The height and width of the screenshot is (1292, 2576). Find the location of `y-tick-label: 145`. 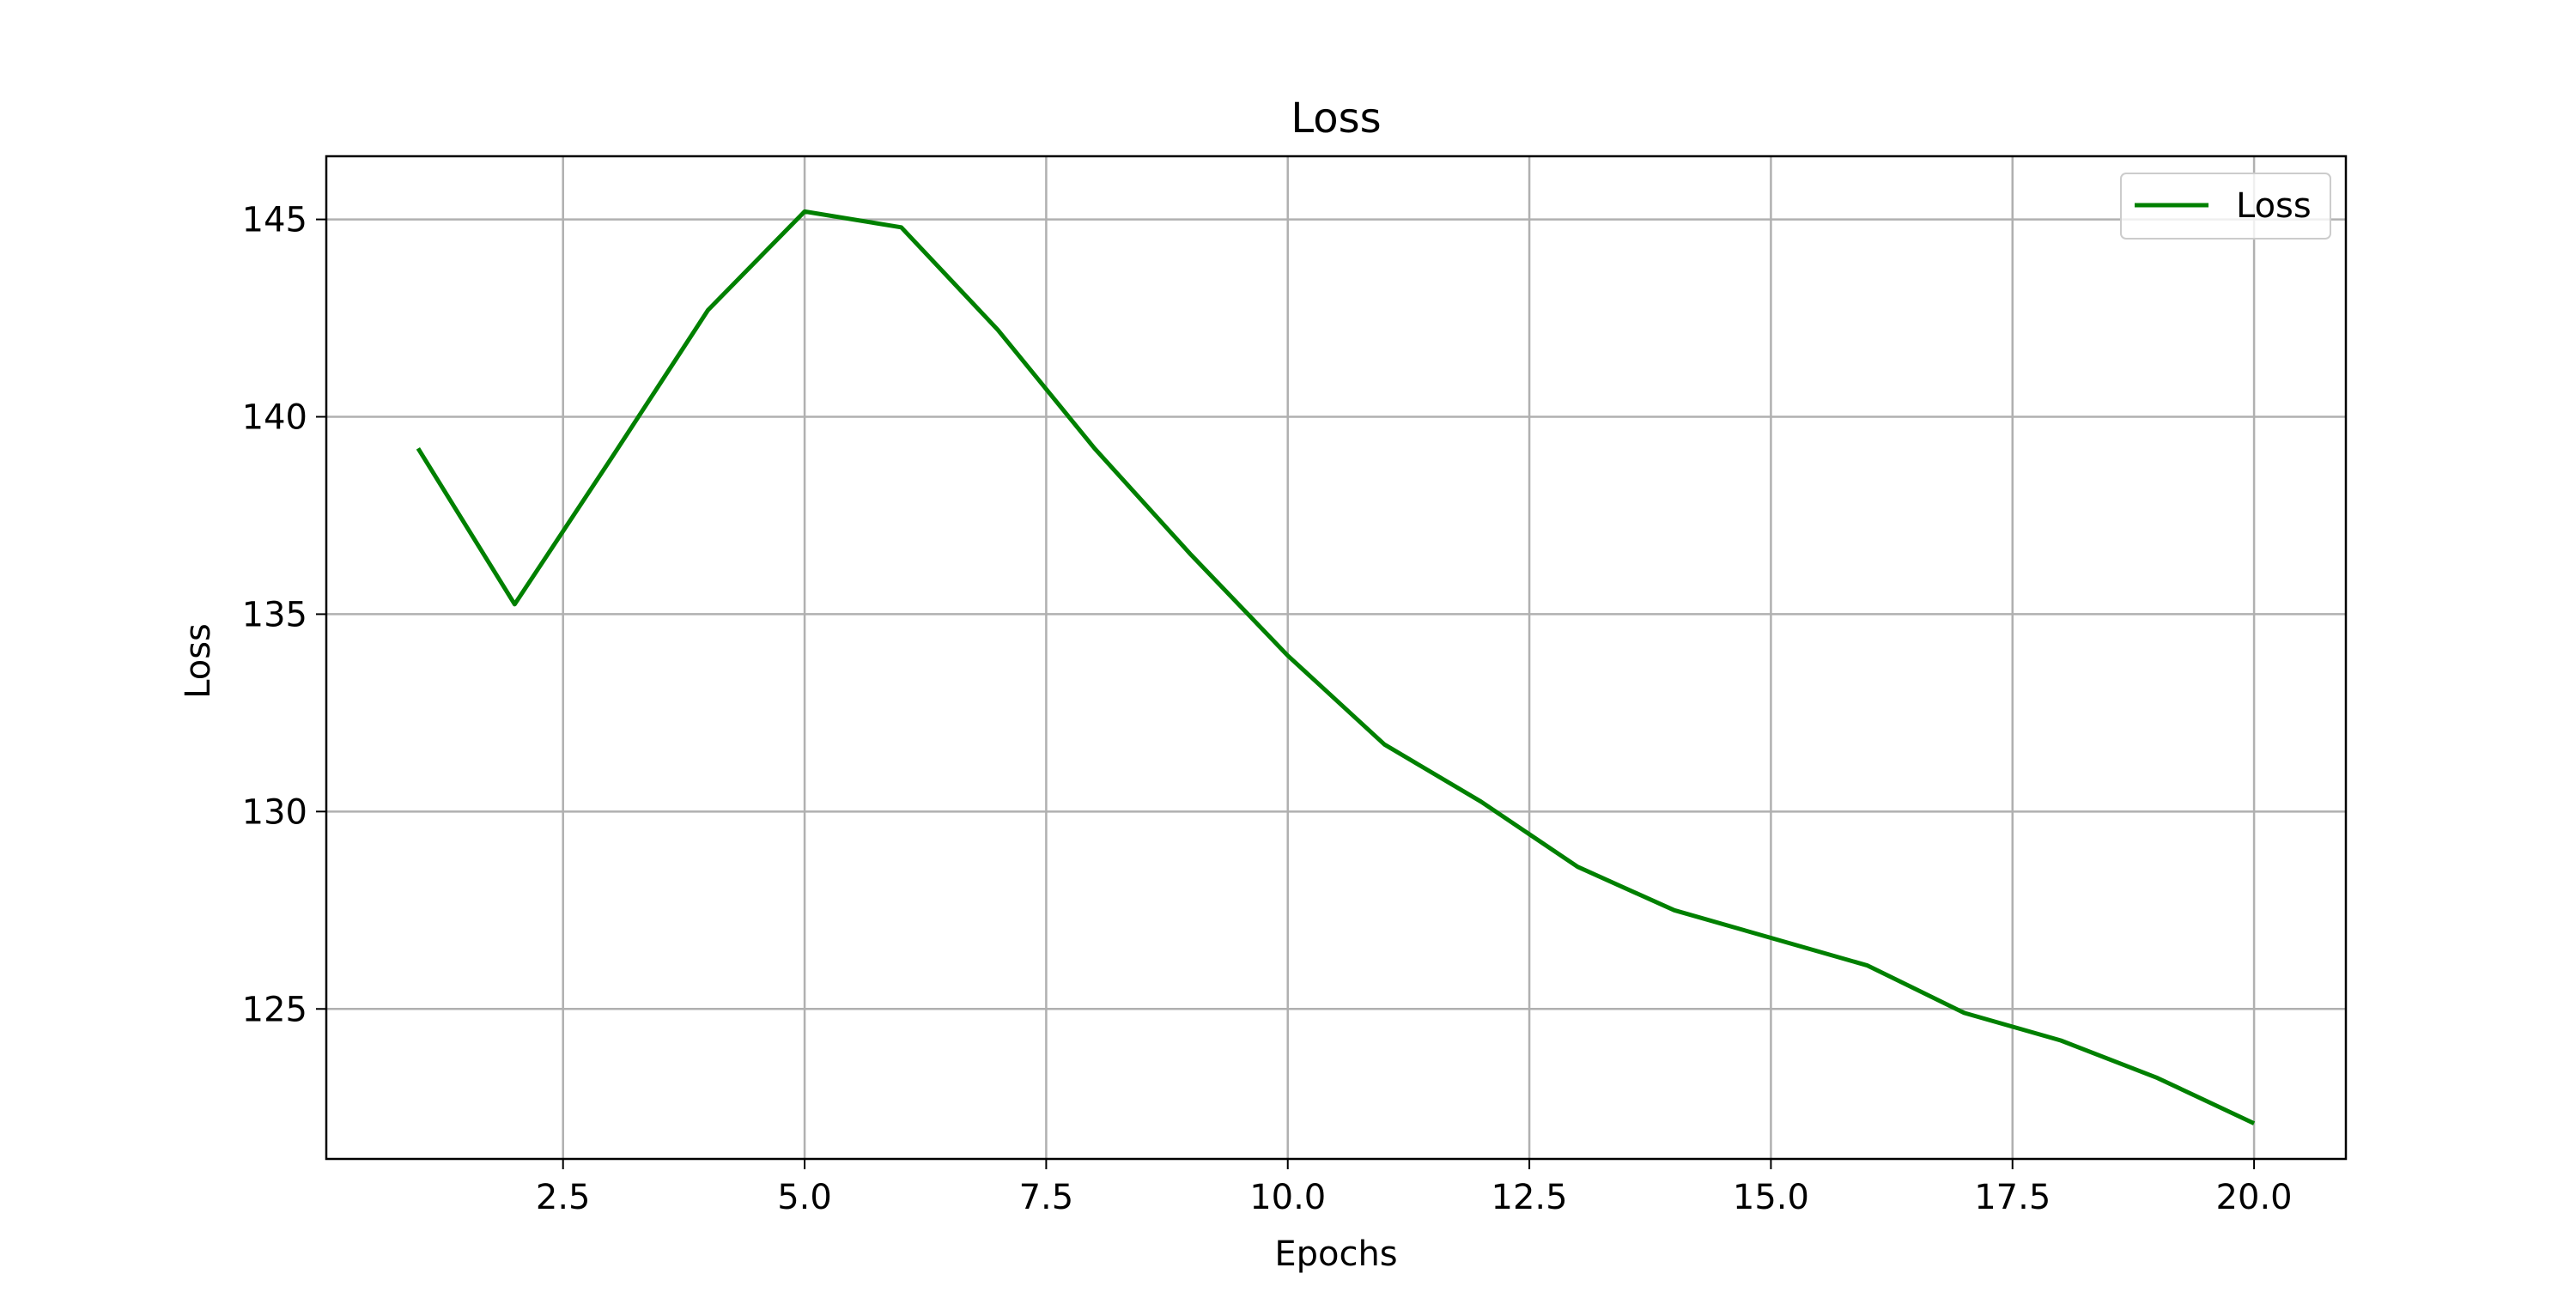

y-tick-label: 145 is located at coordinates (274, 220).